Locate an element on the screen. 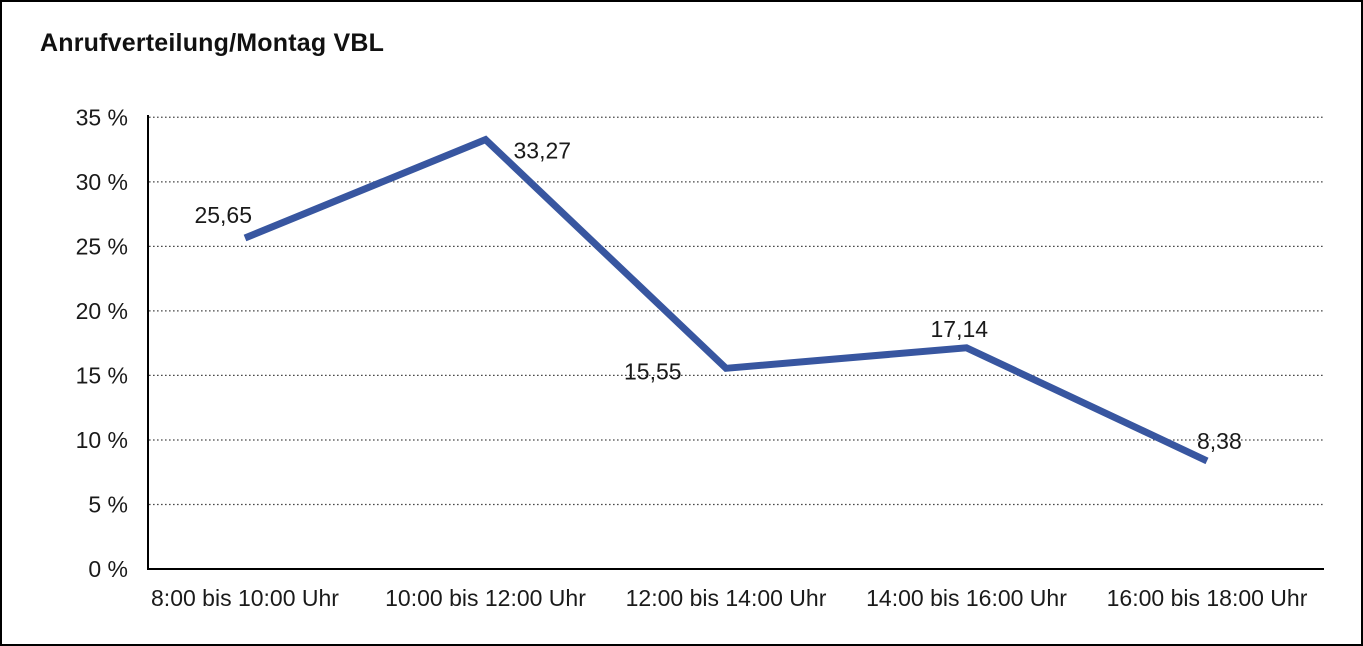 This screenshot has height=646, width=1363. x-category-label: 10:00 bis 12:00 Uhr is located at coordinates (485, 598).